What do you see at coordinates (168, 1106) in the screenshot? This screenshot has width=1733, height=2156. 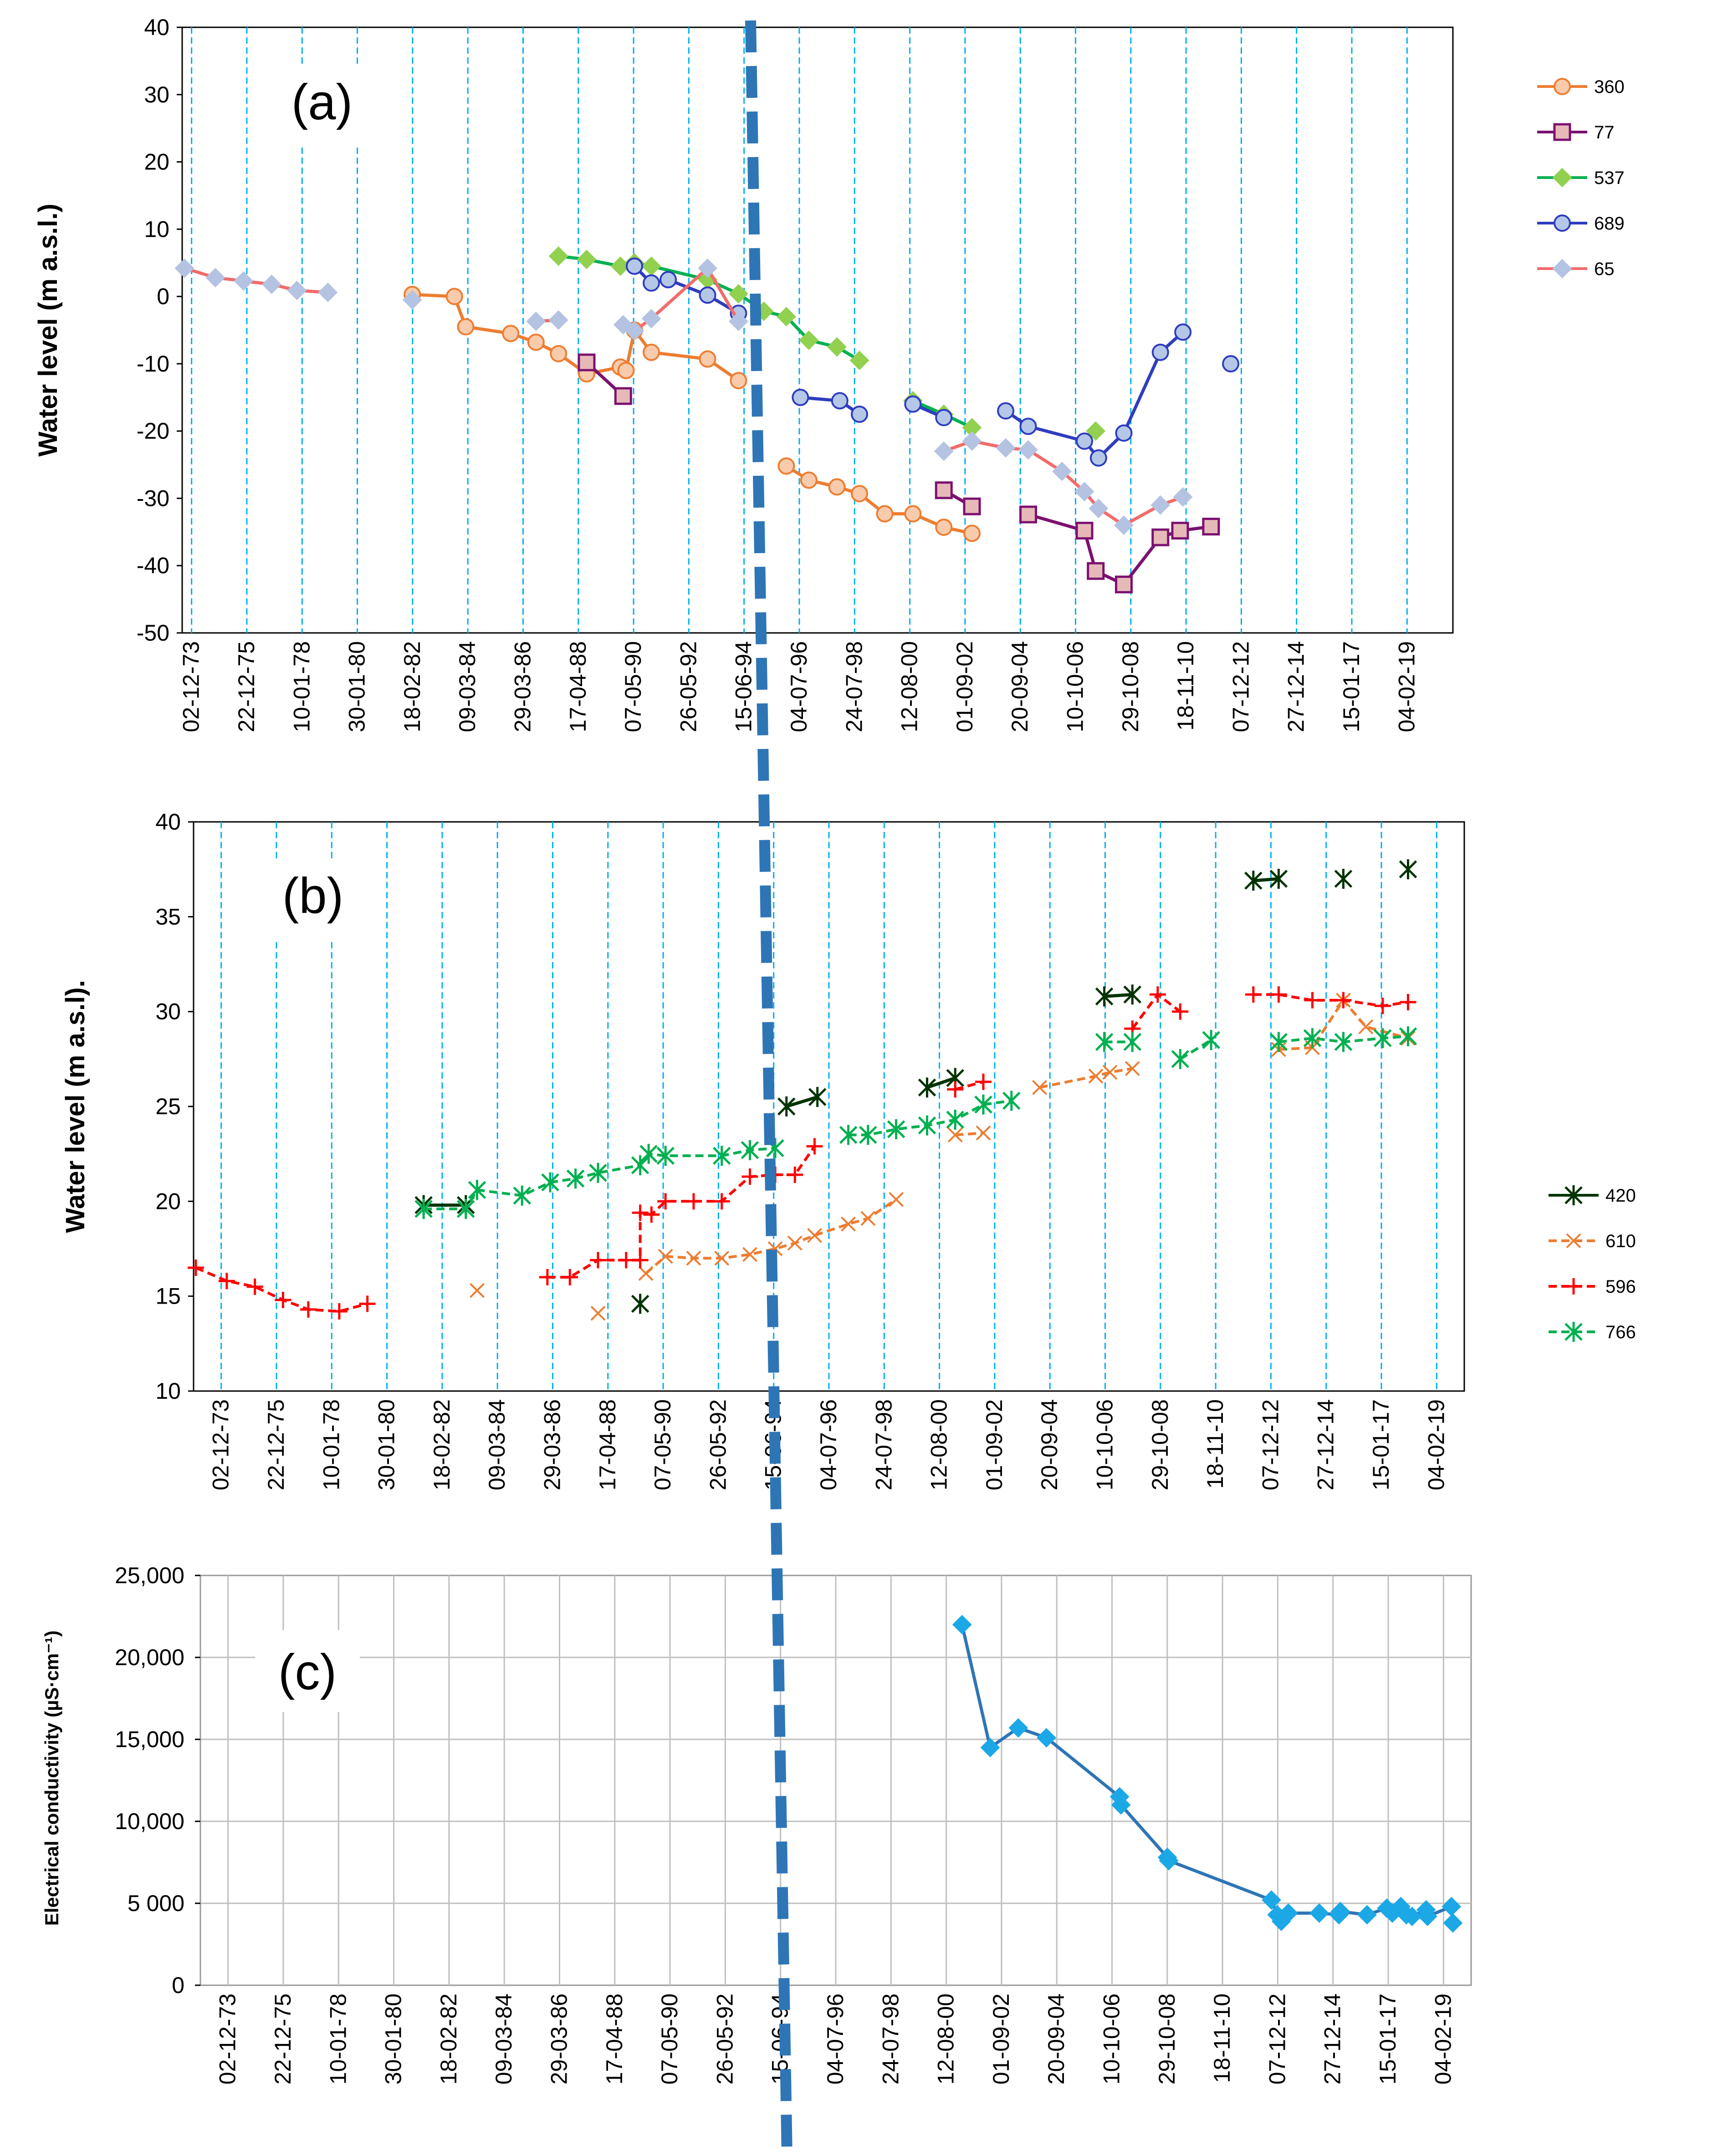 I see `y-tick-label: 25` at bounding box center [168, 1106].